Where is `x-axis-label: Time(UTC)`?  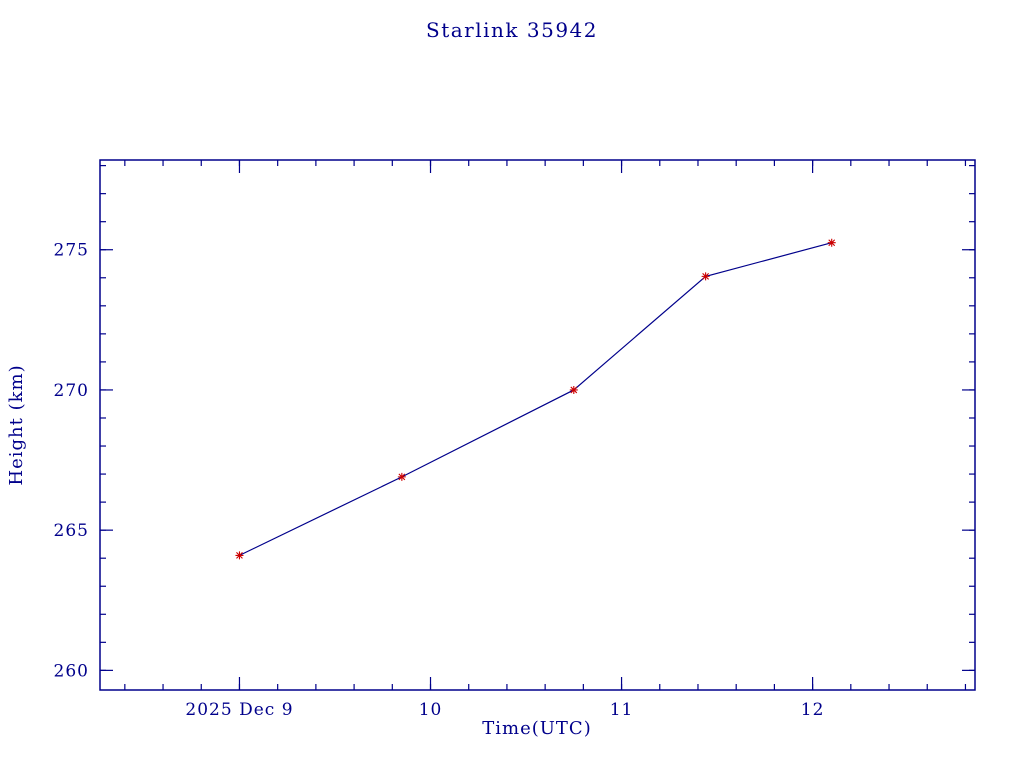 x-axis-label: Time(UTC) is located at coordinates (536, 728).